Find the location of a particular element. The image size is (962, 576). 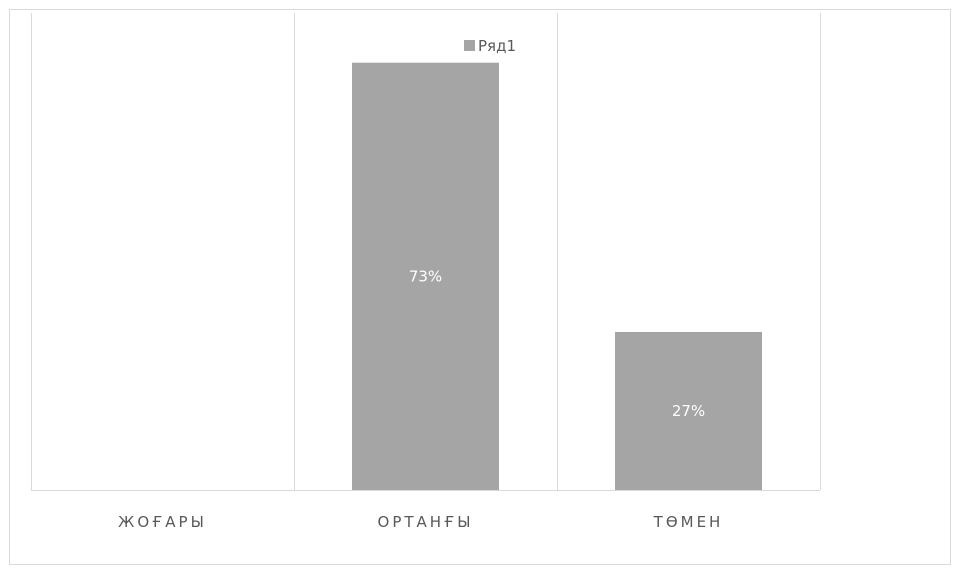

category-label-2: ОРТАНҒЫ is located at coordinates (426, 522).